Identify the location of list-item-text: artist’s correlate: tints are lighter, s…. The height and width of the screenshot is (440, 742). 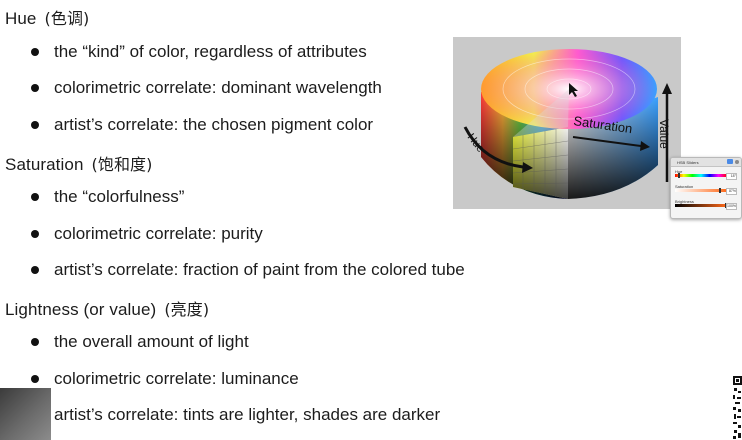
(247, 414).